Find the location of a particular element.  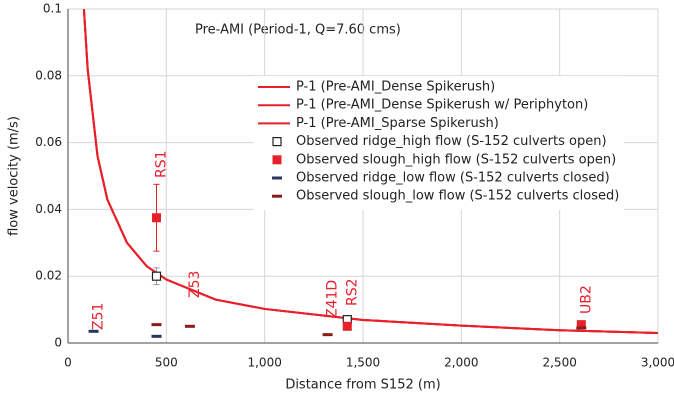

legend-label: P-1 (Pre-AMI_Sparse Spikerush) is located at coordinates (397, 123).